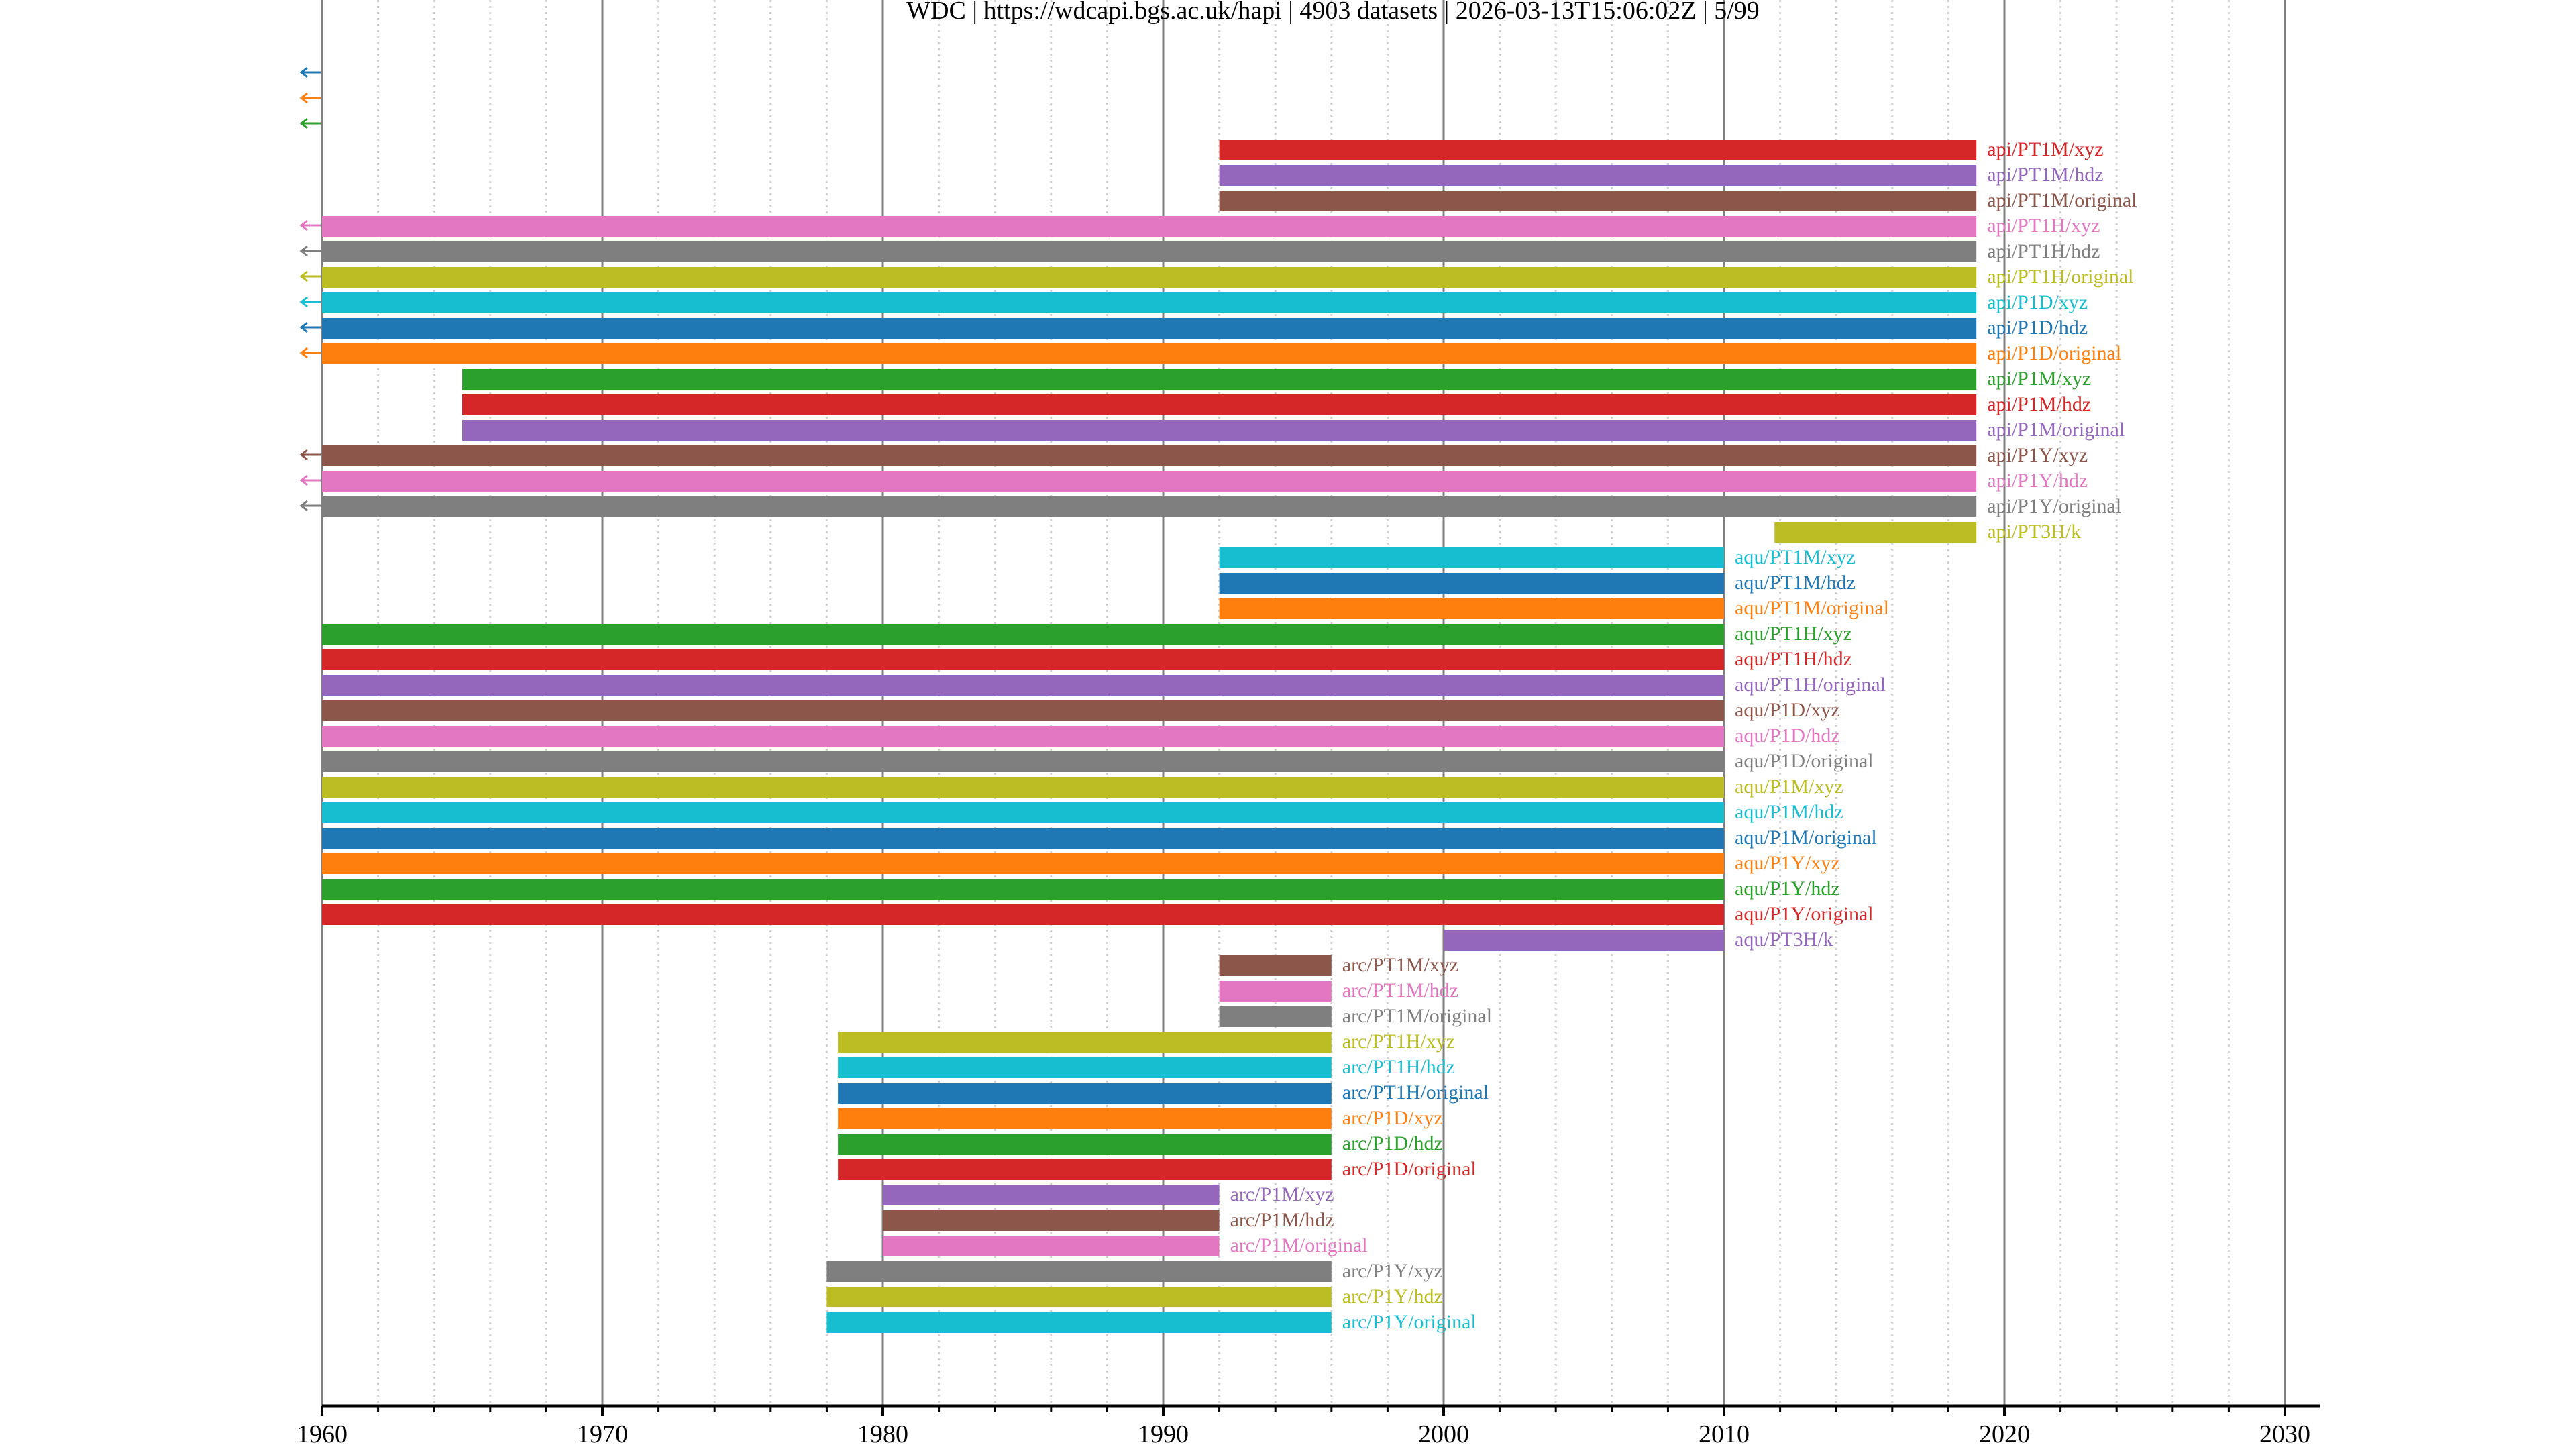  What do you see at coordinates (2043, 251) in the screenshot?
I see `dataset-label: api/PT1H/hdz` at bounding box center [2043, 251].